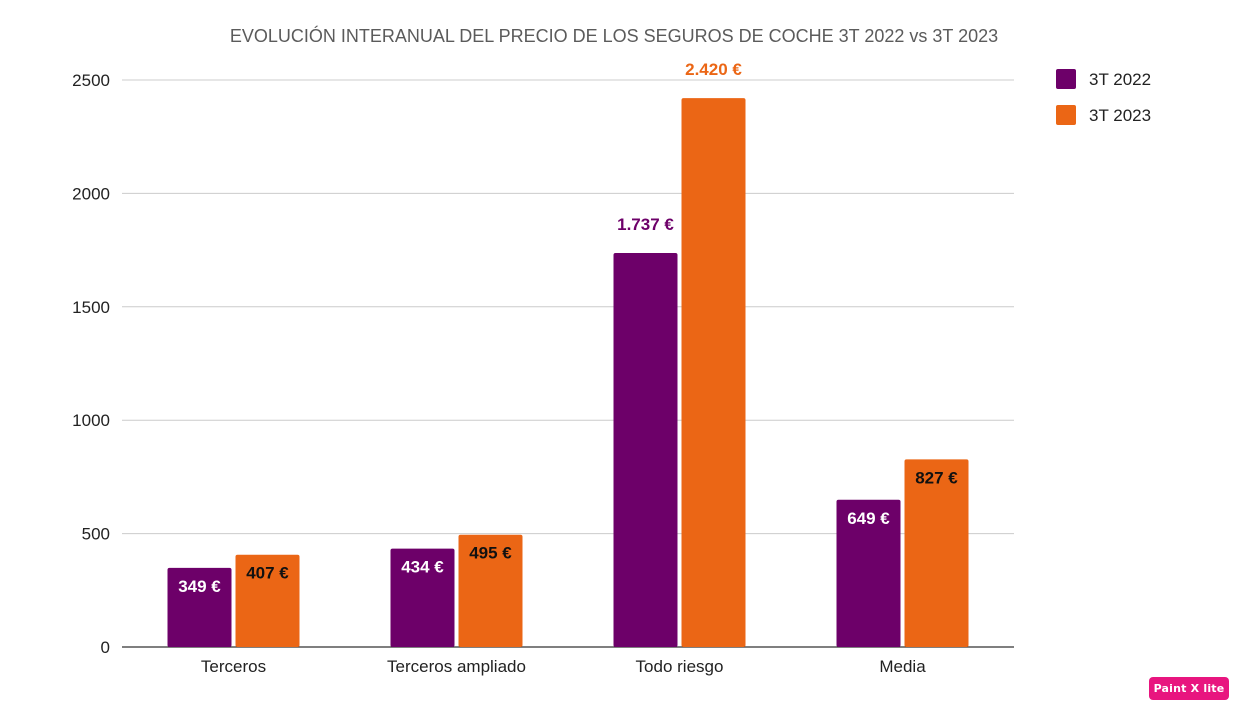  Describe the element at coordinates (233, 666) in the screenshot. I see `x-tick-label: Terceros` at that location.